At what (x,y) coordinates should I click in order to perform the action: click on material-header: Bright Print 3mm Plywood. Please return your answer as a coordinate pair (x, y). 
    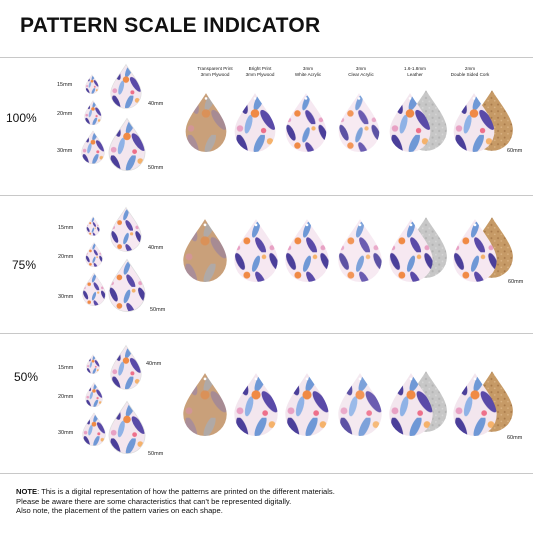
    Looking at the image, I should click on (260, 71).